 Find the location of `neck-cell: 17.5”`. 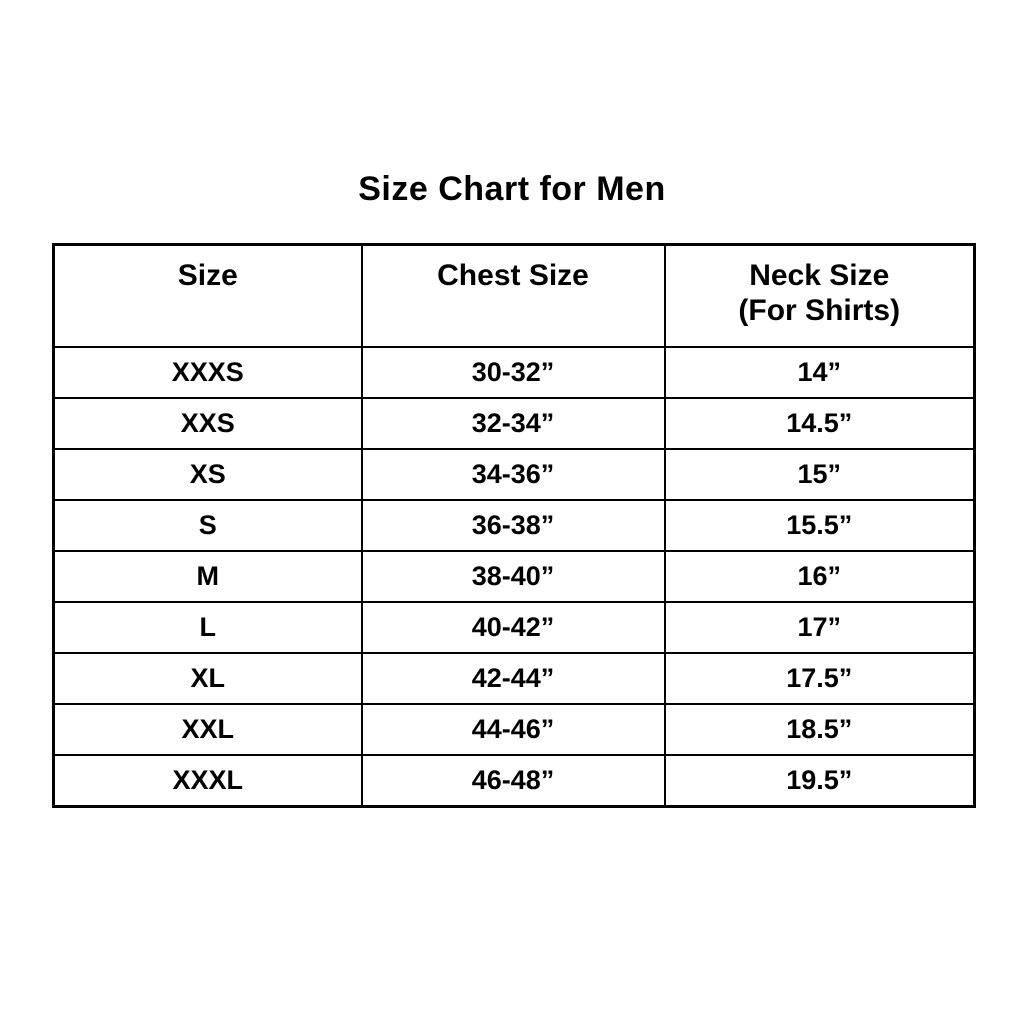

neck-cell: 17.5” is located at coordinates (819, 678).